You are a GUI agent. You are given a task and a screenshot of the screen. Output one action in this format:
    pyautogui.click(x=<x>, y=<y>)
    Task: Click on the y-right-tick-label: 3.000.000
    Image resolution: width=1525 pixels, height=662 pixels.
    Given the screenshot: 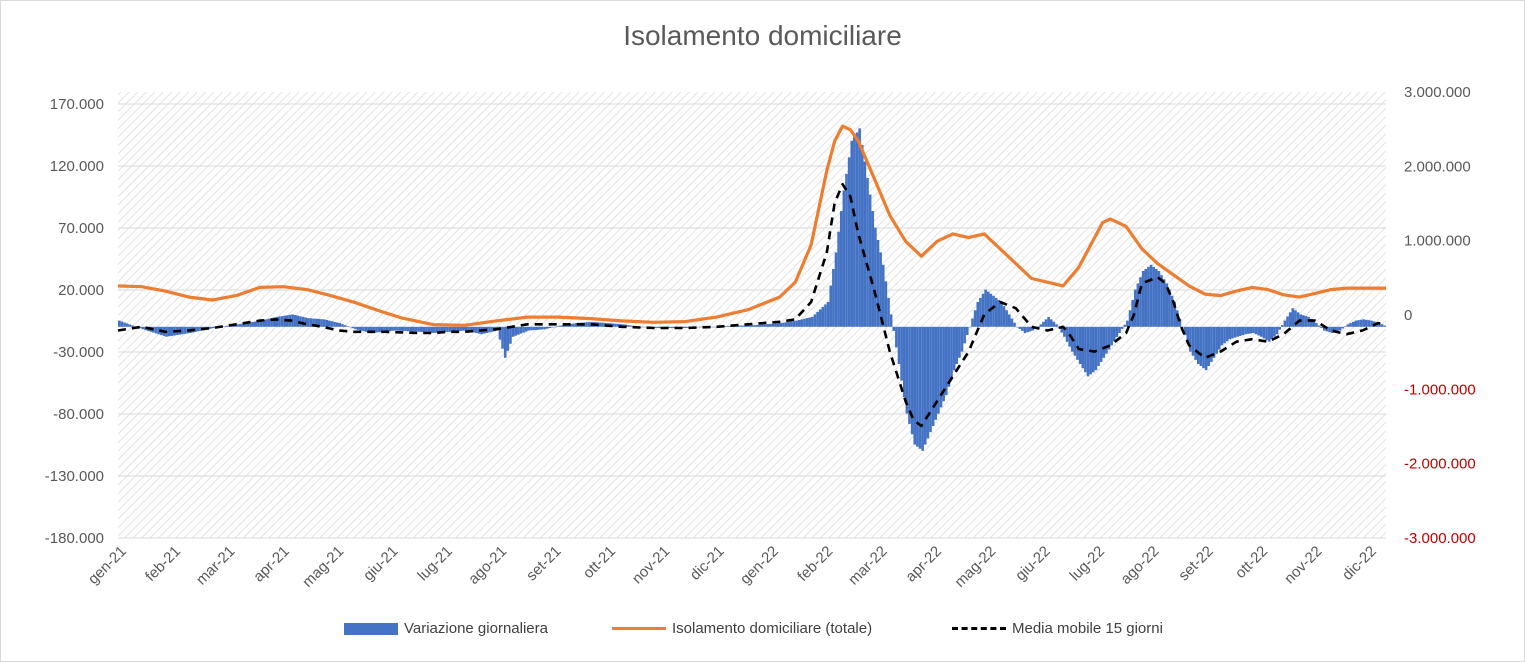 What is the action you would take?
    pyautogui.click(x=1437, y=92)
    